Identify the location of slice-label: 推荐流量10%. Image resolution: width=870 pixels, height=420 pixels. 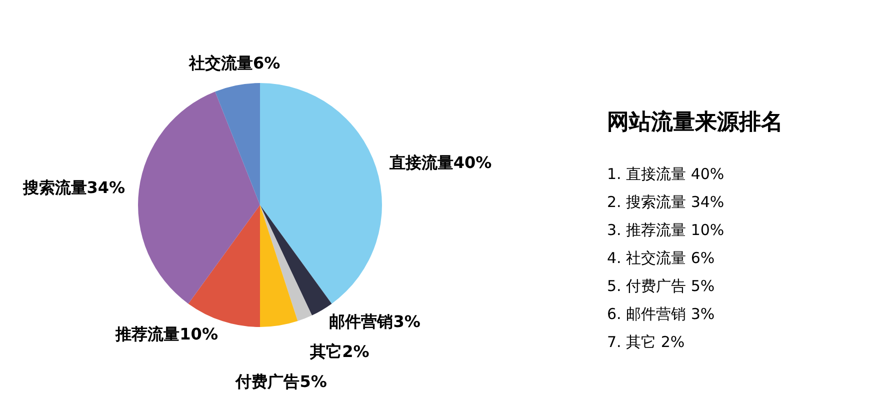
(166, 334).